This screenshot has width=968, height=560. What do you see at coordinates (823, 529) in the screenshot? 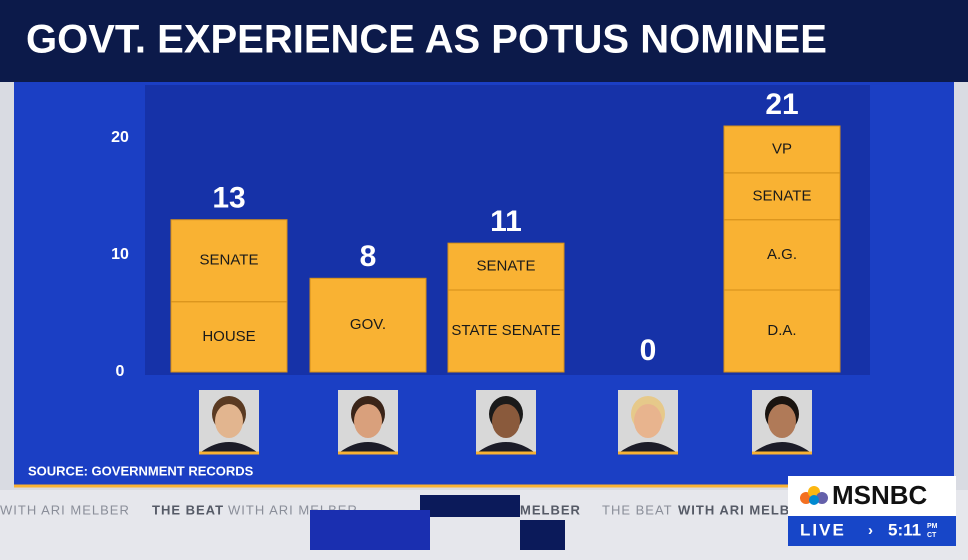
I see `live-label: LIVE` at bounding box center [823, 529].